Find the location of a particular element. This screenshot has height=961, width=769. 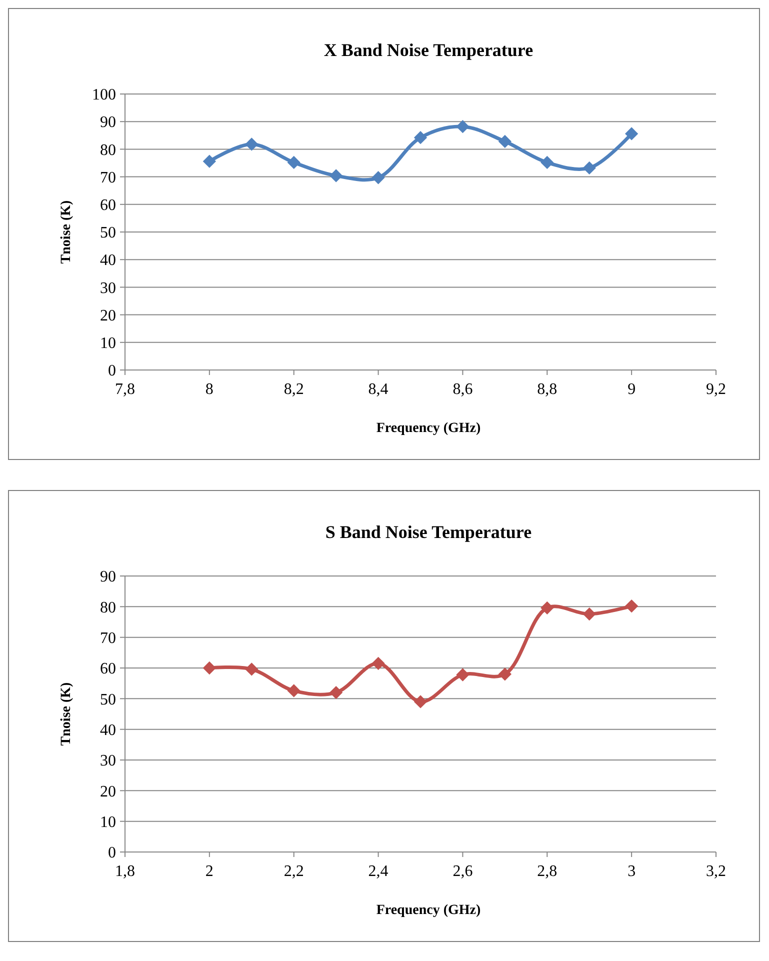

x-tick-label: 2,2 is located at coordinates (294, 871).